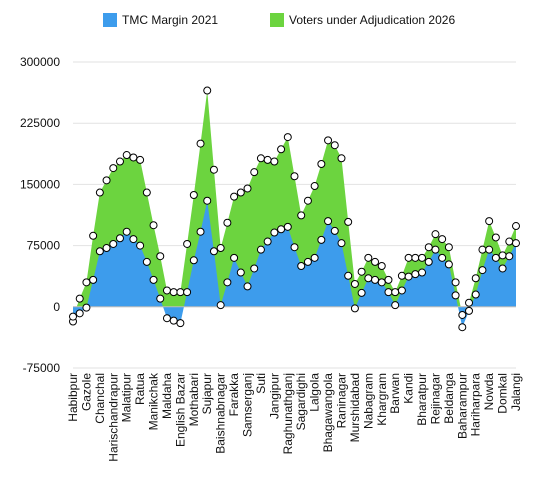  What do you see at coordinates (40, 123) in the screenshot?
I see `y-tick-label: 225000` at bounding box center [40, 123].